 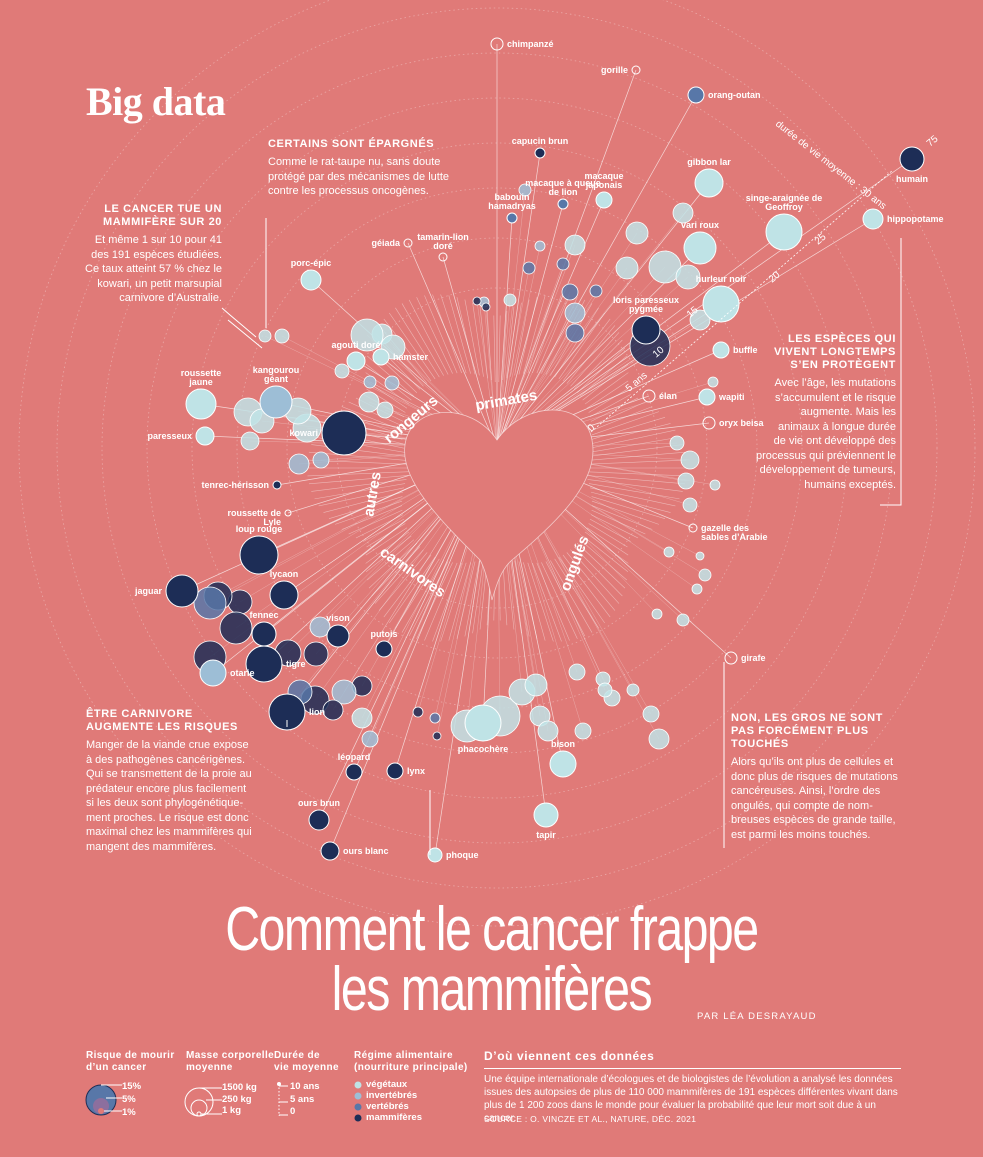 What do you see at coordinates (530, 44) in the screenshot?
I see `species-label: chimpanzé` at bounding box center [530, 44].